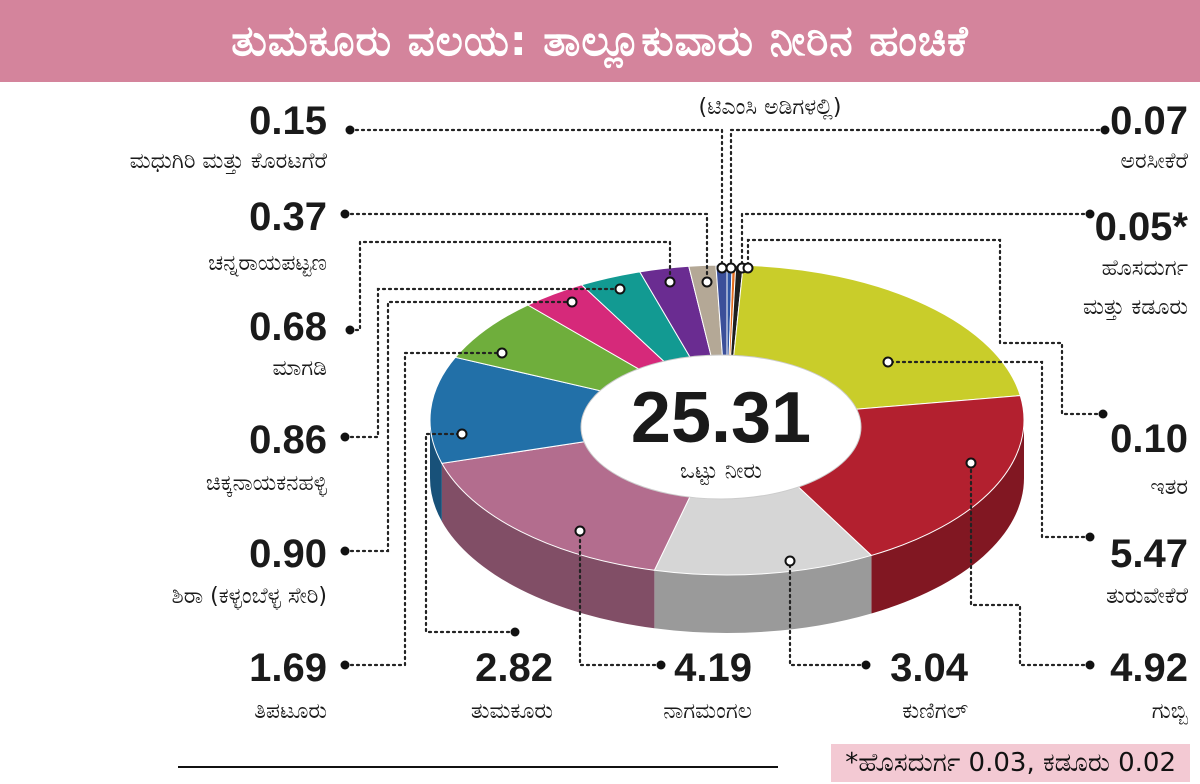 This screenshot has height=784, width=1200. What do you see at coordinates (1170, 712) in the screenshot?
I see `slice-label-4: ಗುಬ್ಬಿ` at bounding box center [1170, 712].